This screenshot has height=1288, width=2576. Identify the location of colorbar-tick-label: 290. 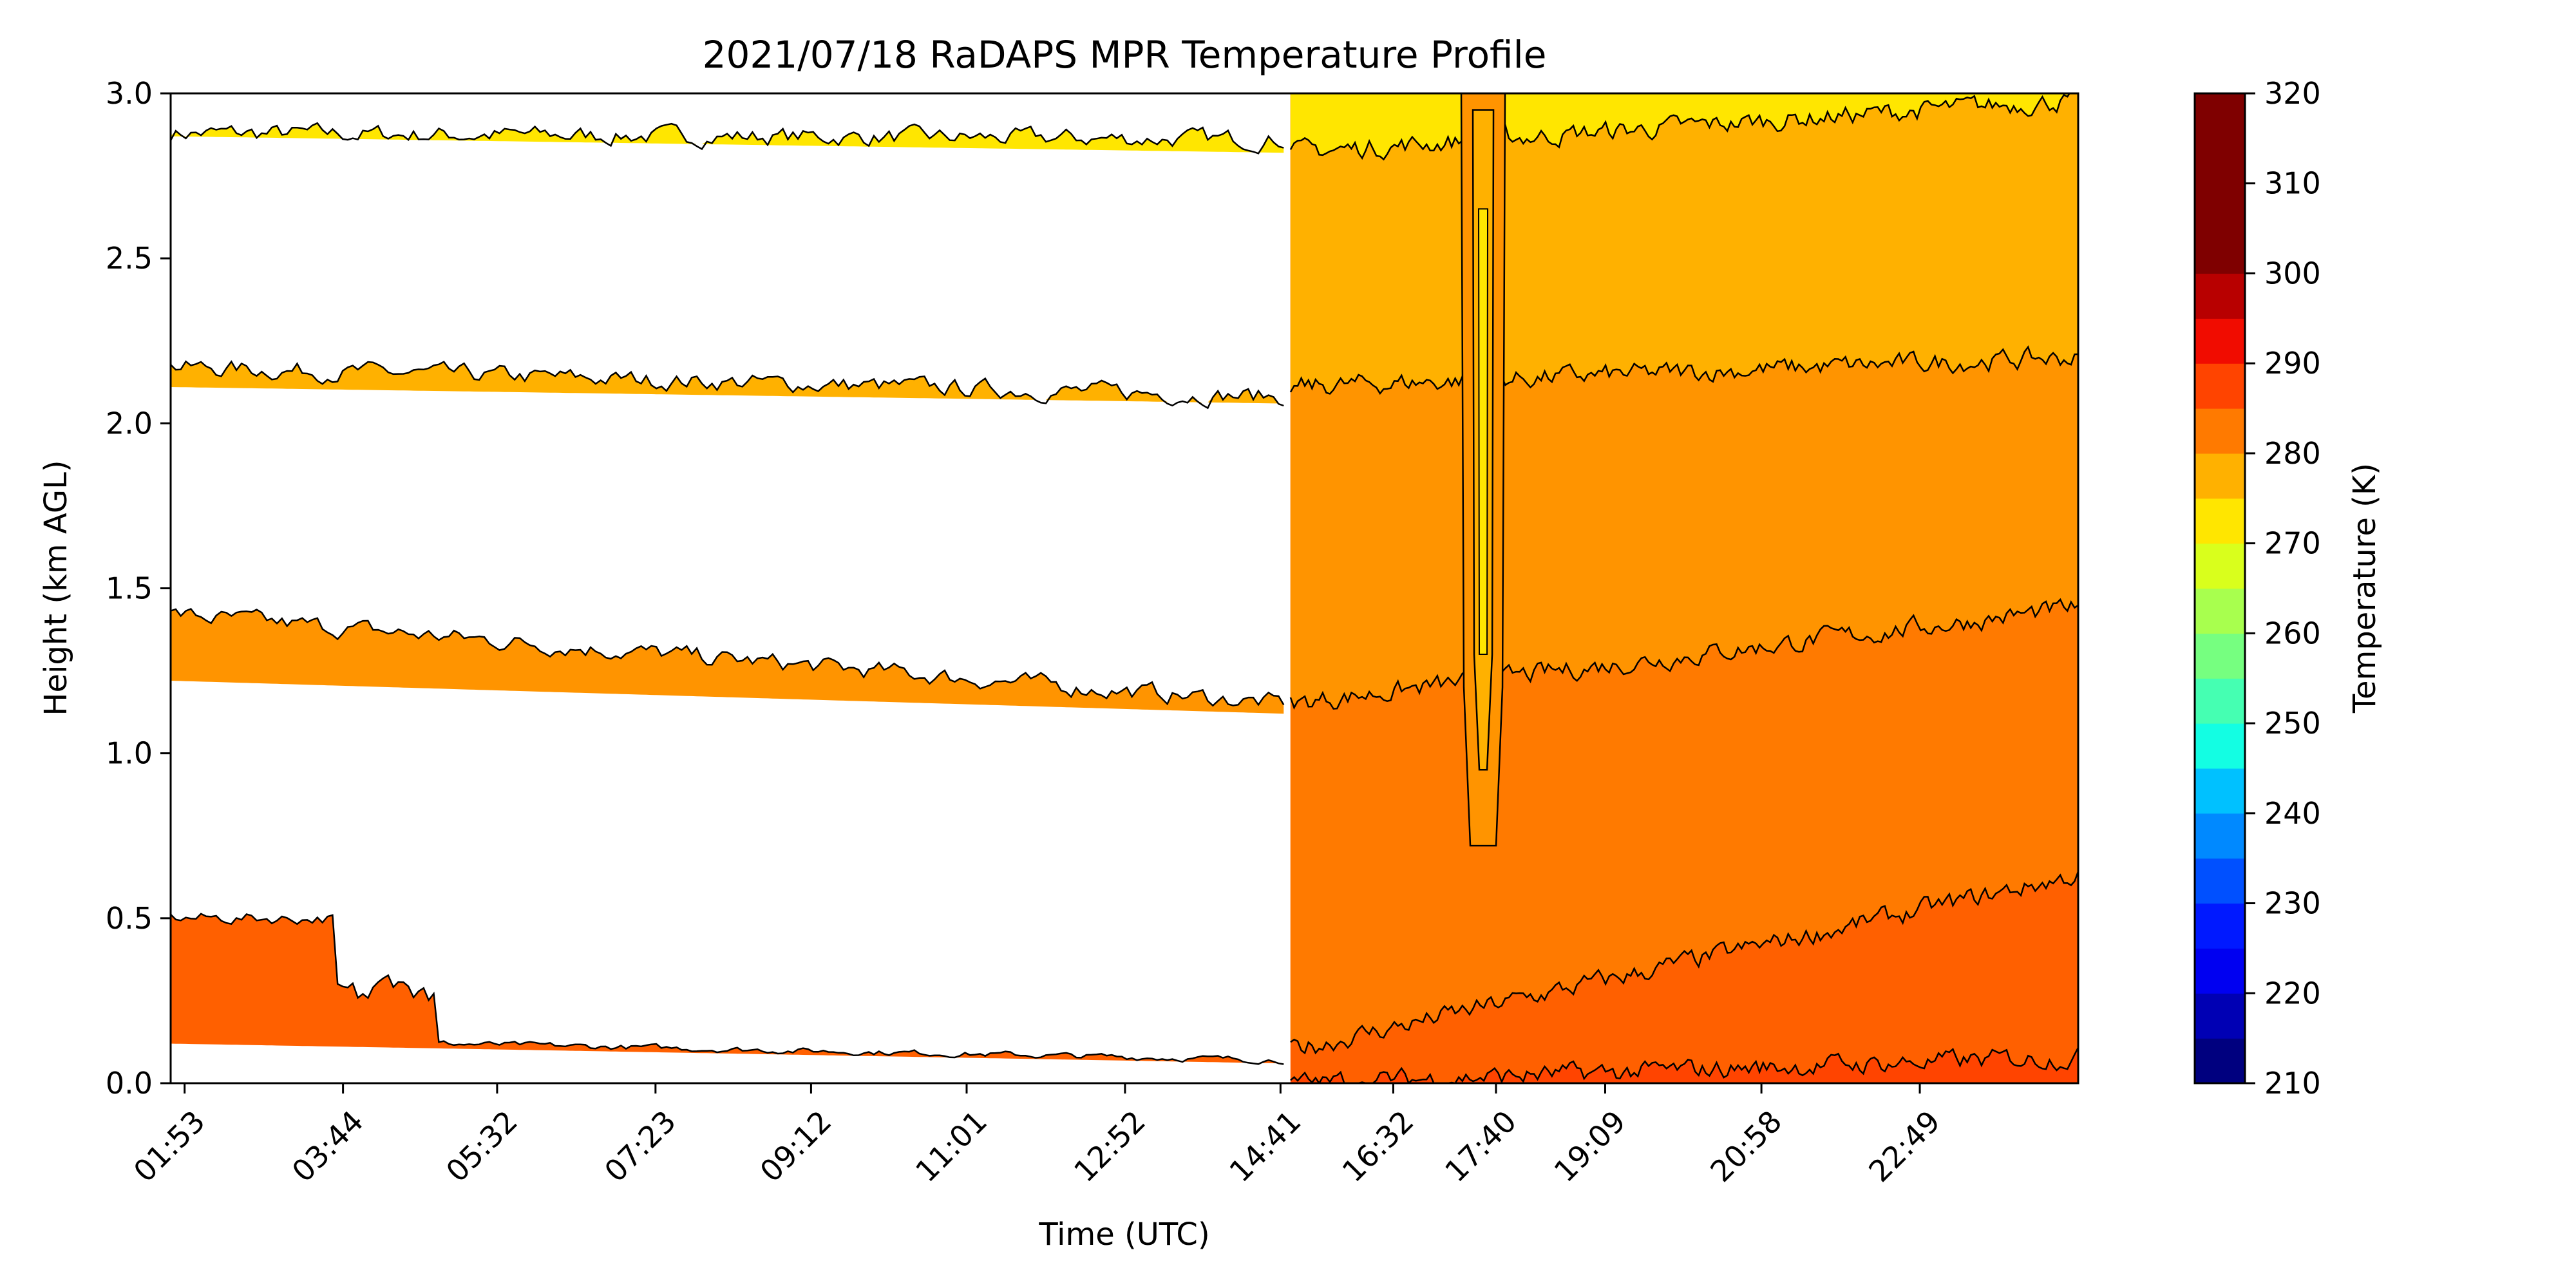
(2293, 364).